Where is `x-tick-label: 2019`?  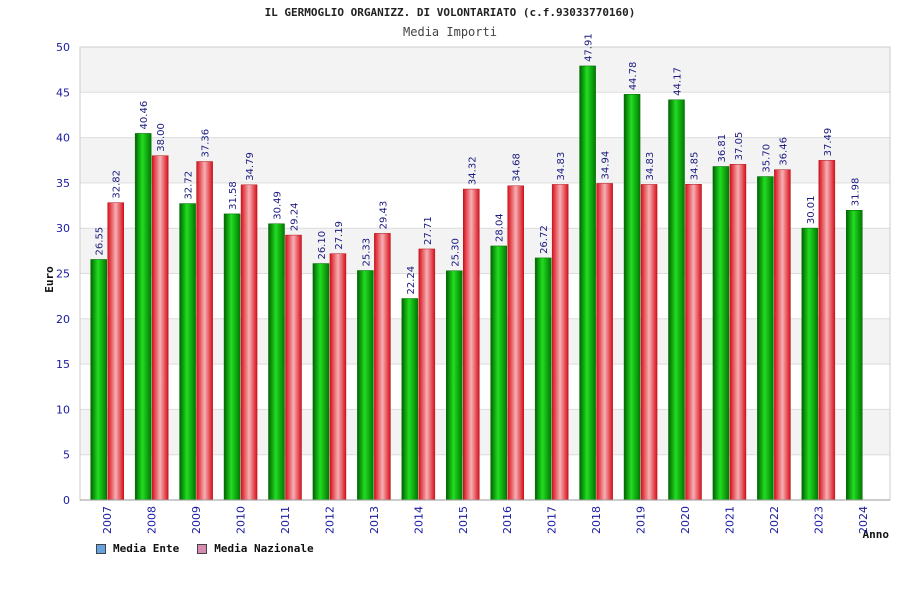 x-tick-label: 2019 is located at coordinates (641, 520).